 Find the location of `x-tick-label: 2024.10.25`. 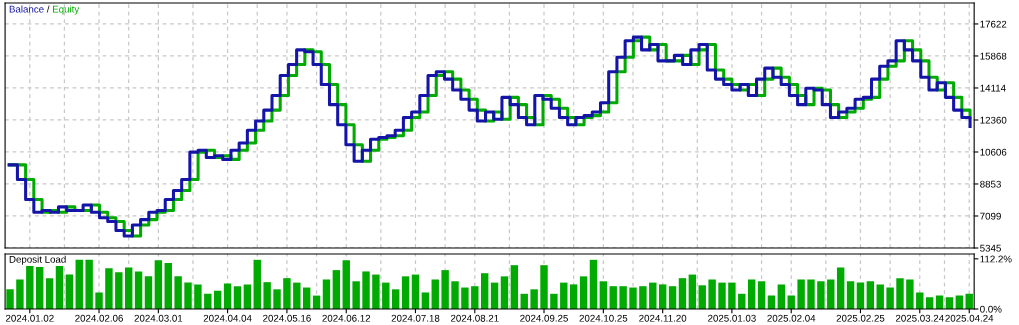

x-tick-label: 2024.10.25 is located at coordinates (603, 318).